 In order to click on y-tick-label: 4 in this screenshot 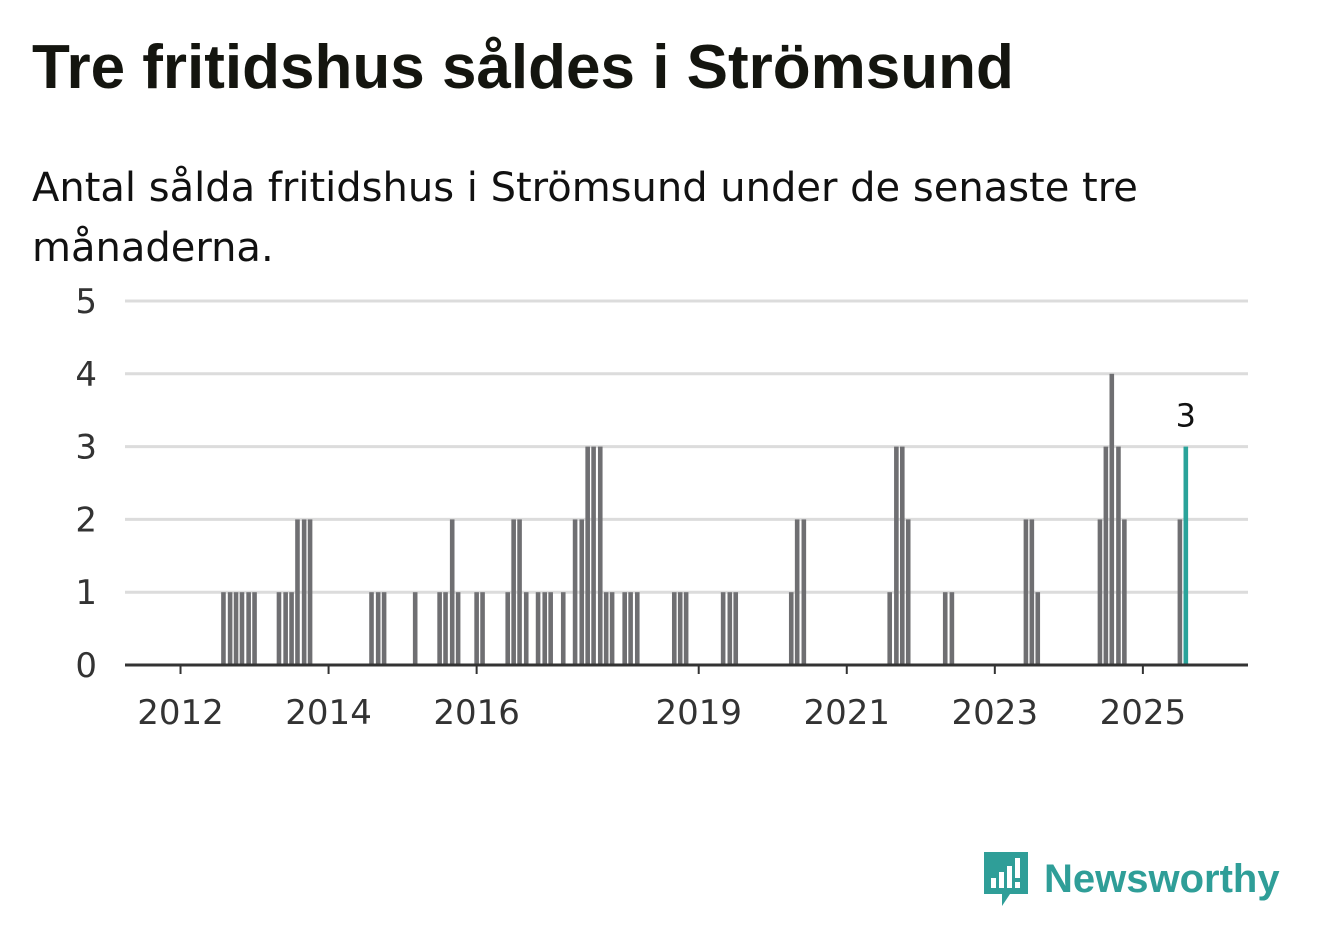, I will do `click(86, 375)`.